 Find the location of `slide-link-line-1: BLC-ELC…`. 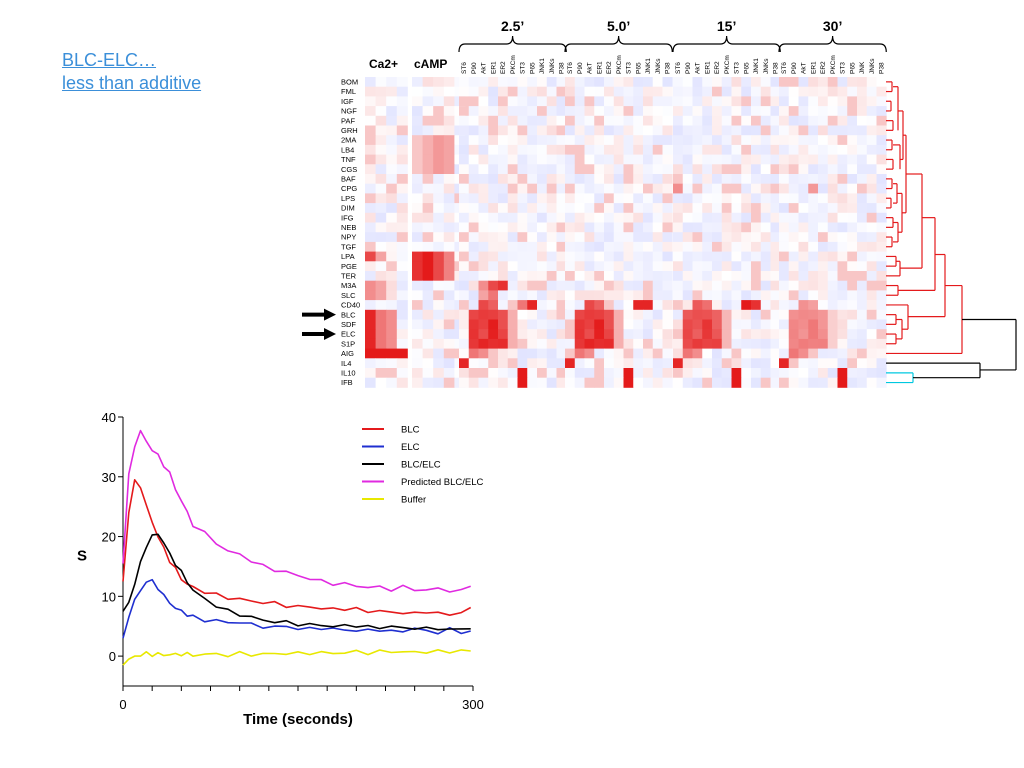

slide-link-line-1: BLC-ELC… is located at coordinates (109, 60).